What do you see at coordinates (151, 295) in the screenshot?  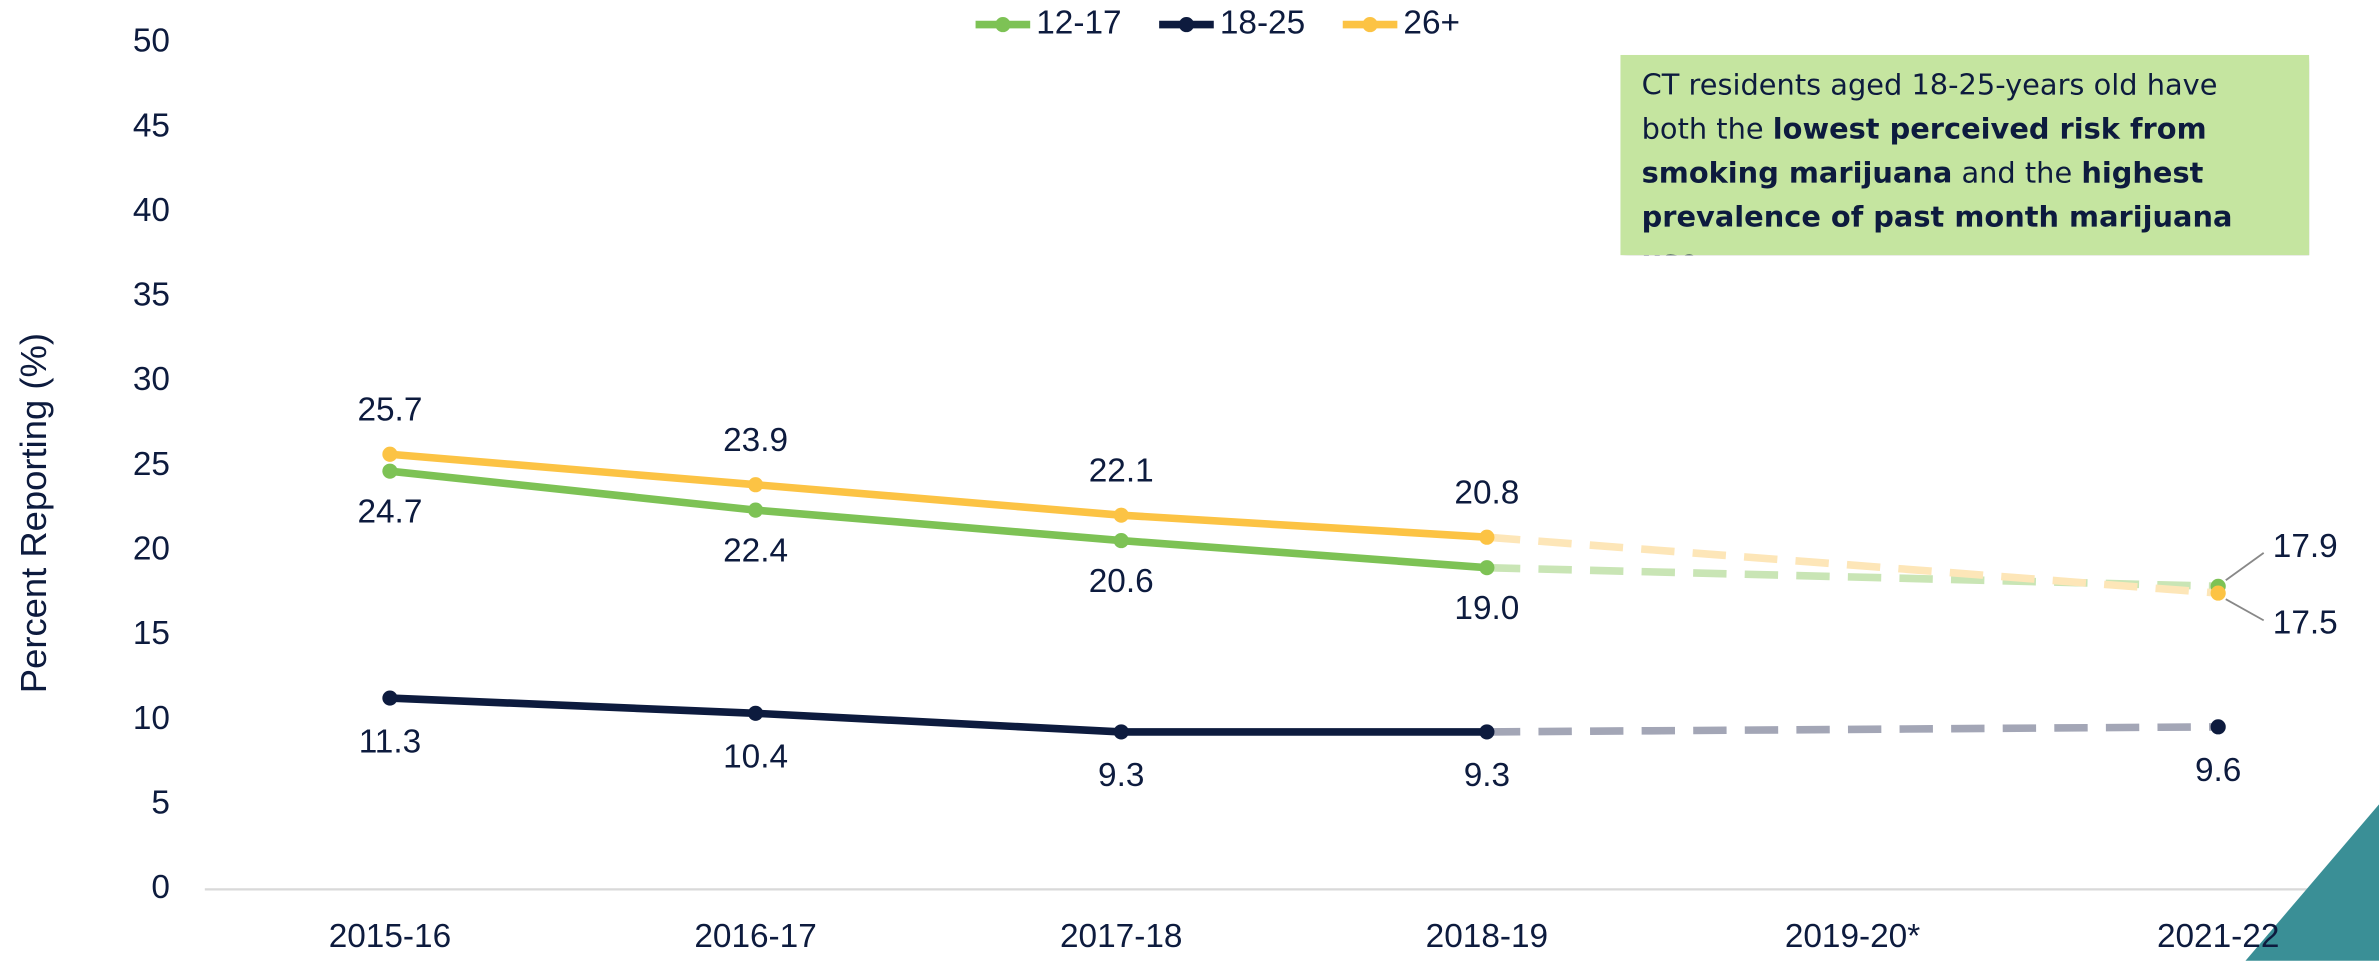 I see `y-tick-label: 35` at bounding box center [151, 295].